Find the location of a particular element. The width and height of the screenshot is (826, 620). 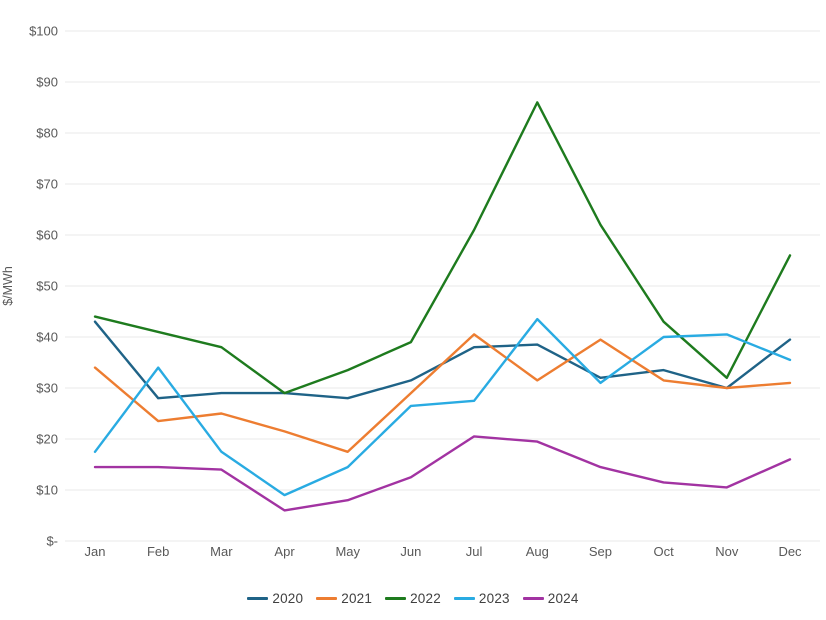

legend-item-2024: 2024 is located at coordinates (550, 598).